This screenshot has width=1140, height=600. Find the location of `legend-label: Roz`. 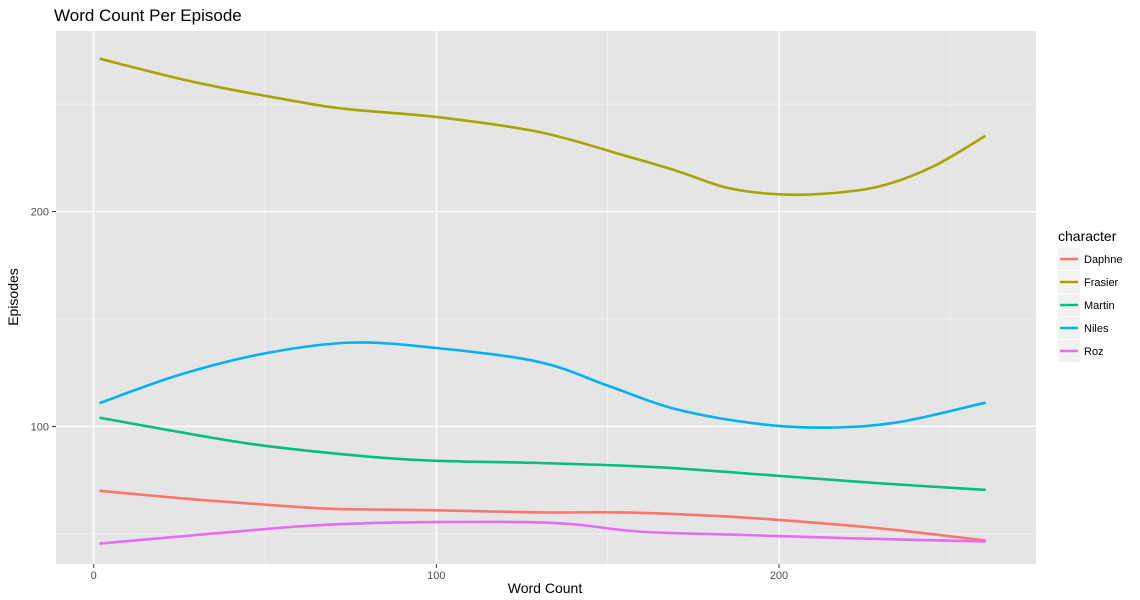

legend-label: Roz is located at coordinates (1094, 352).